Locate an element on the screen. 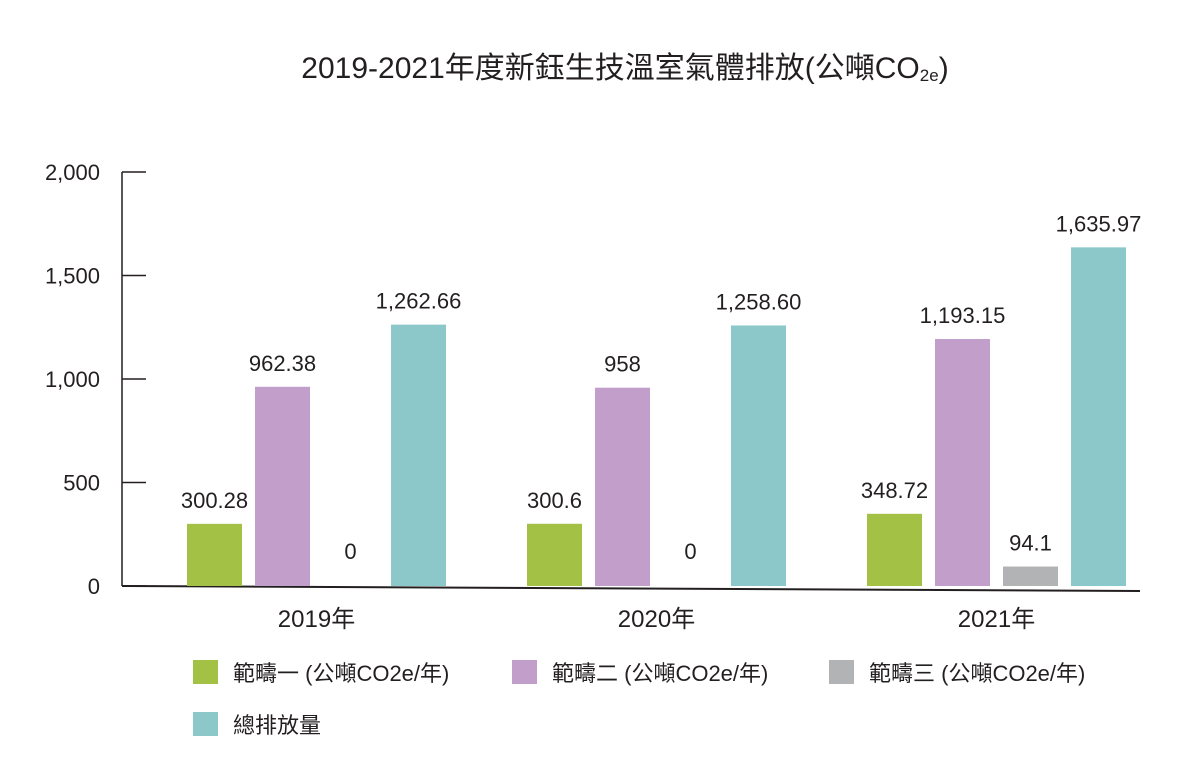 The image size is (1180, 764). legend-label: 範疇一 (公噸CO2e/年) is located at coordinates (341, 673).